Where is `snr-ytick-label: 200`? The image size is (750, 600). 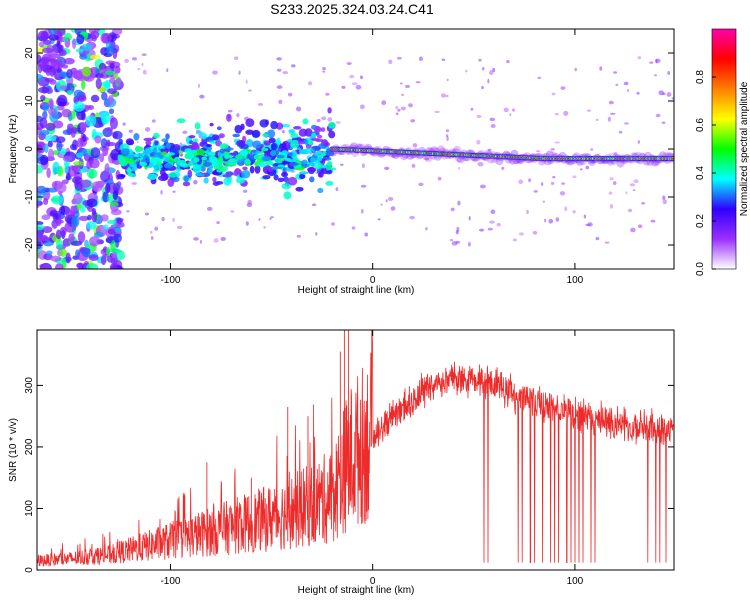 snr-ytick-label: 200 is located at coordinates (29, 446).